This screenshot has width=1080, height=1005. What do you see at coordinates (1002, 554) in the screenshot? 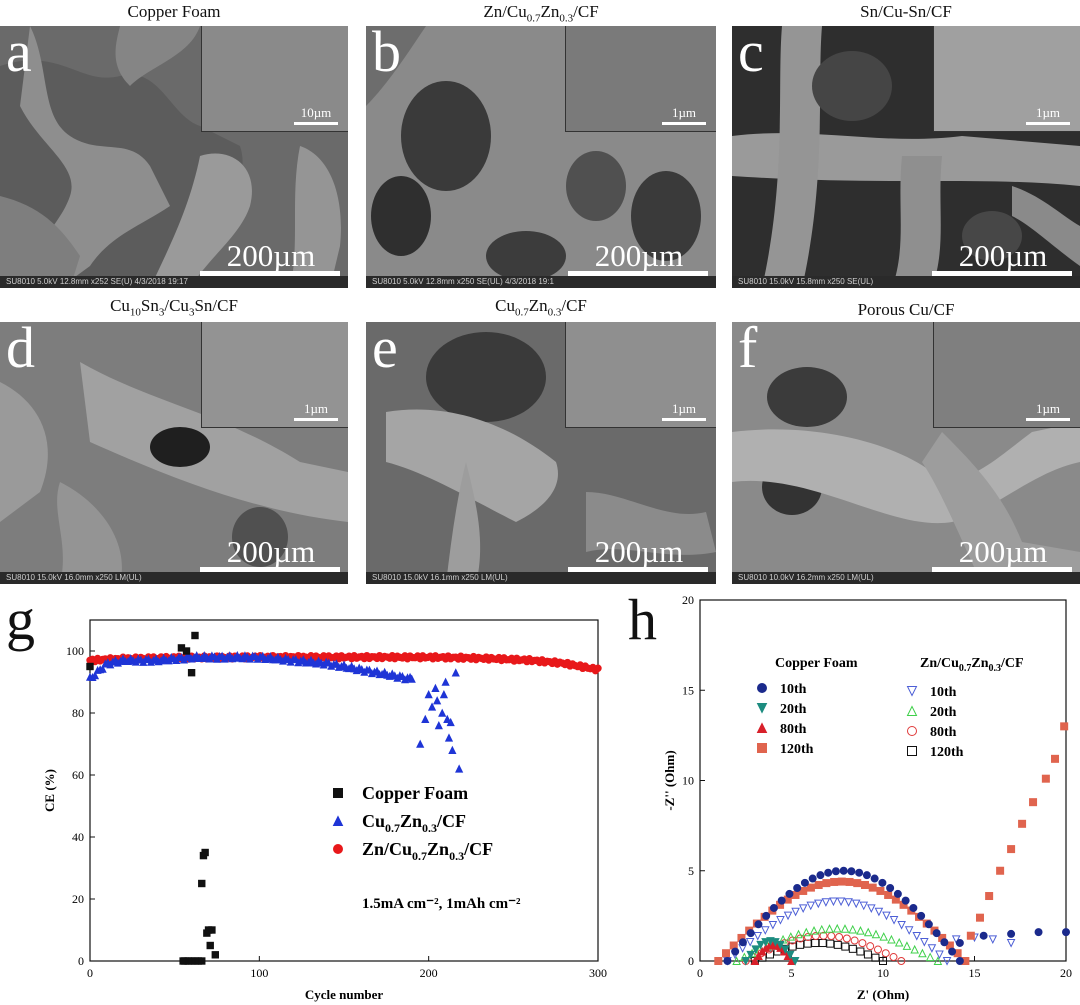
I see `scalebar-f: 200µm` at bounding box center [1002, 554].